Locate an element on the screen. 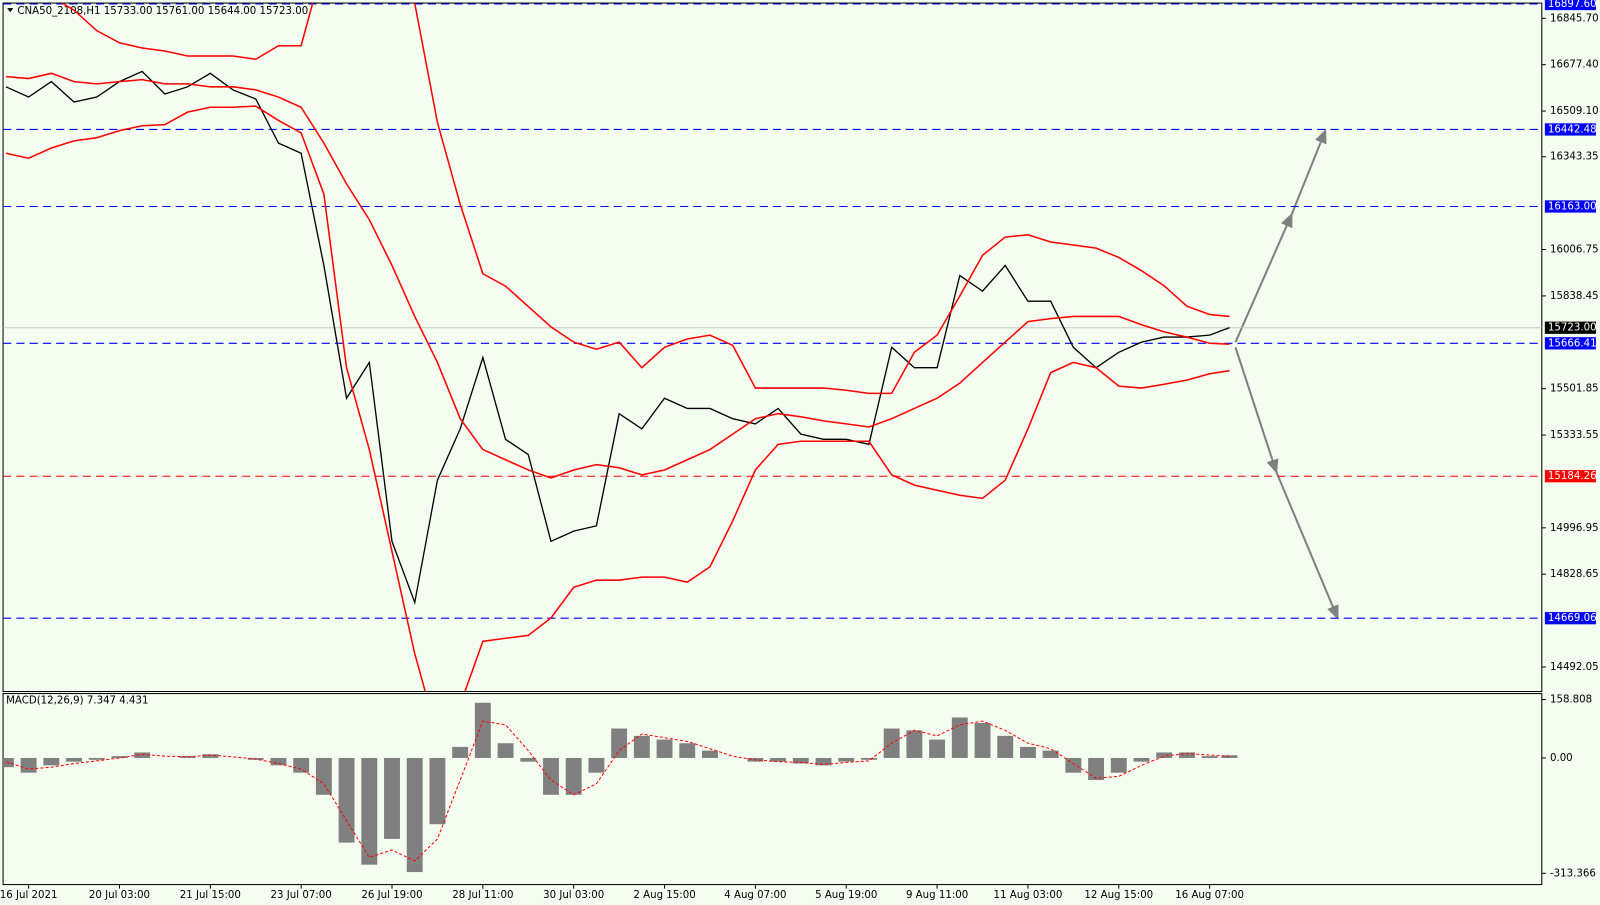 Image resolution: width=1600 pixels, height=905 pixels. y-tick-label: 14492.05 is located at coordinates (1574, 667).